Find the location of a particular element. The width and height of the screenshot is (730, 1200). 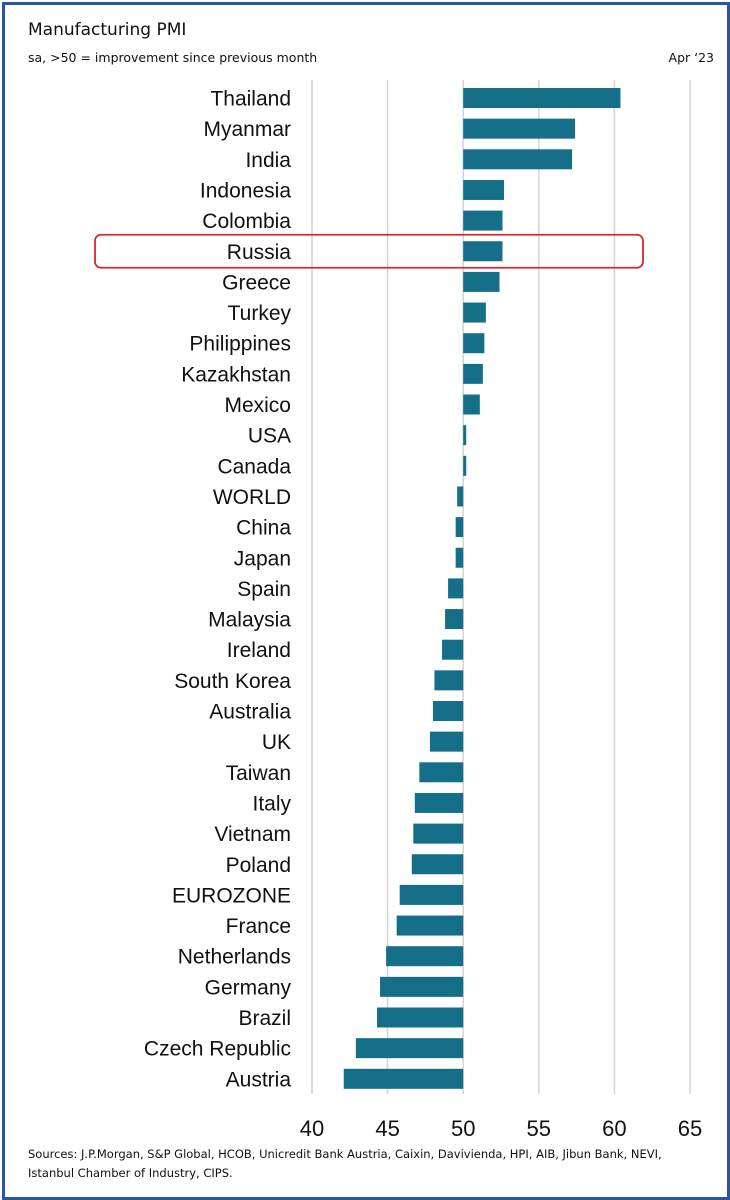

bar-china is located at coordinates (459, 527).